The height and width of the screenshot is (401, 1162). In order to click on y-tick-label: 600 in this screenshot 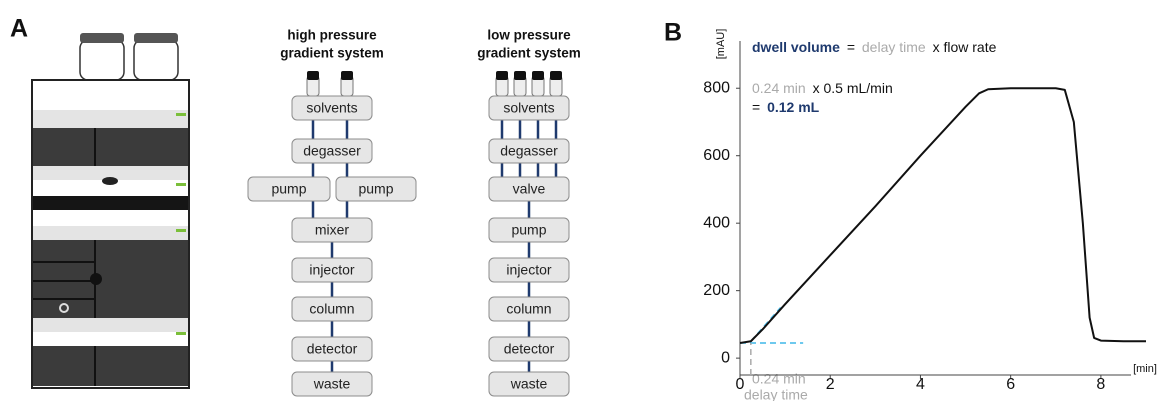, I will do `click(716, 155)`.